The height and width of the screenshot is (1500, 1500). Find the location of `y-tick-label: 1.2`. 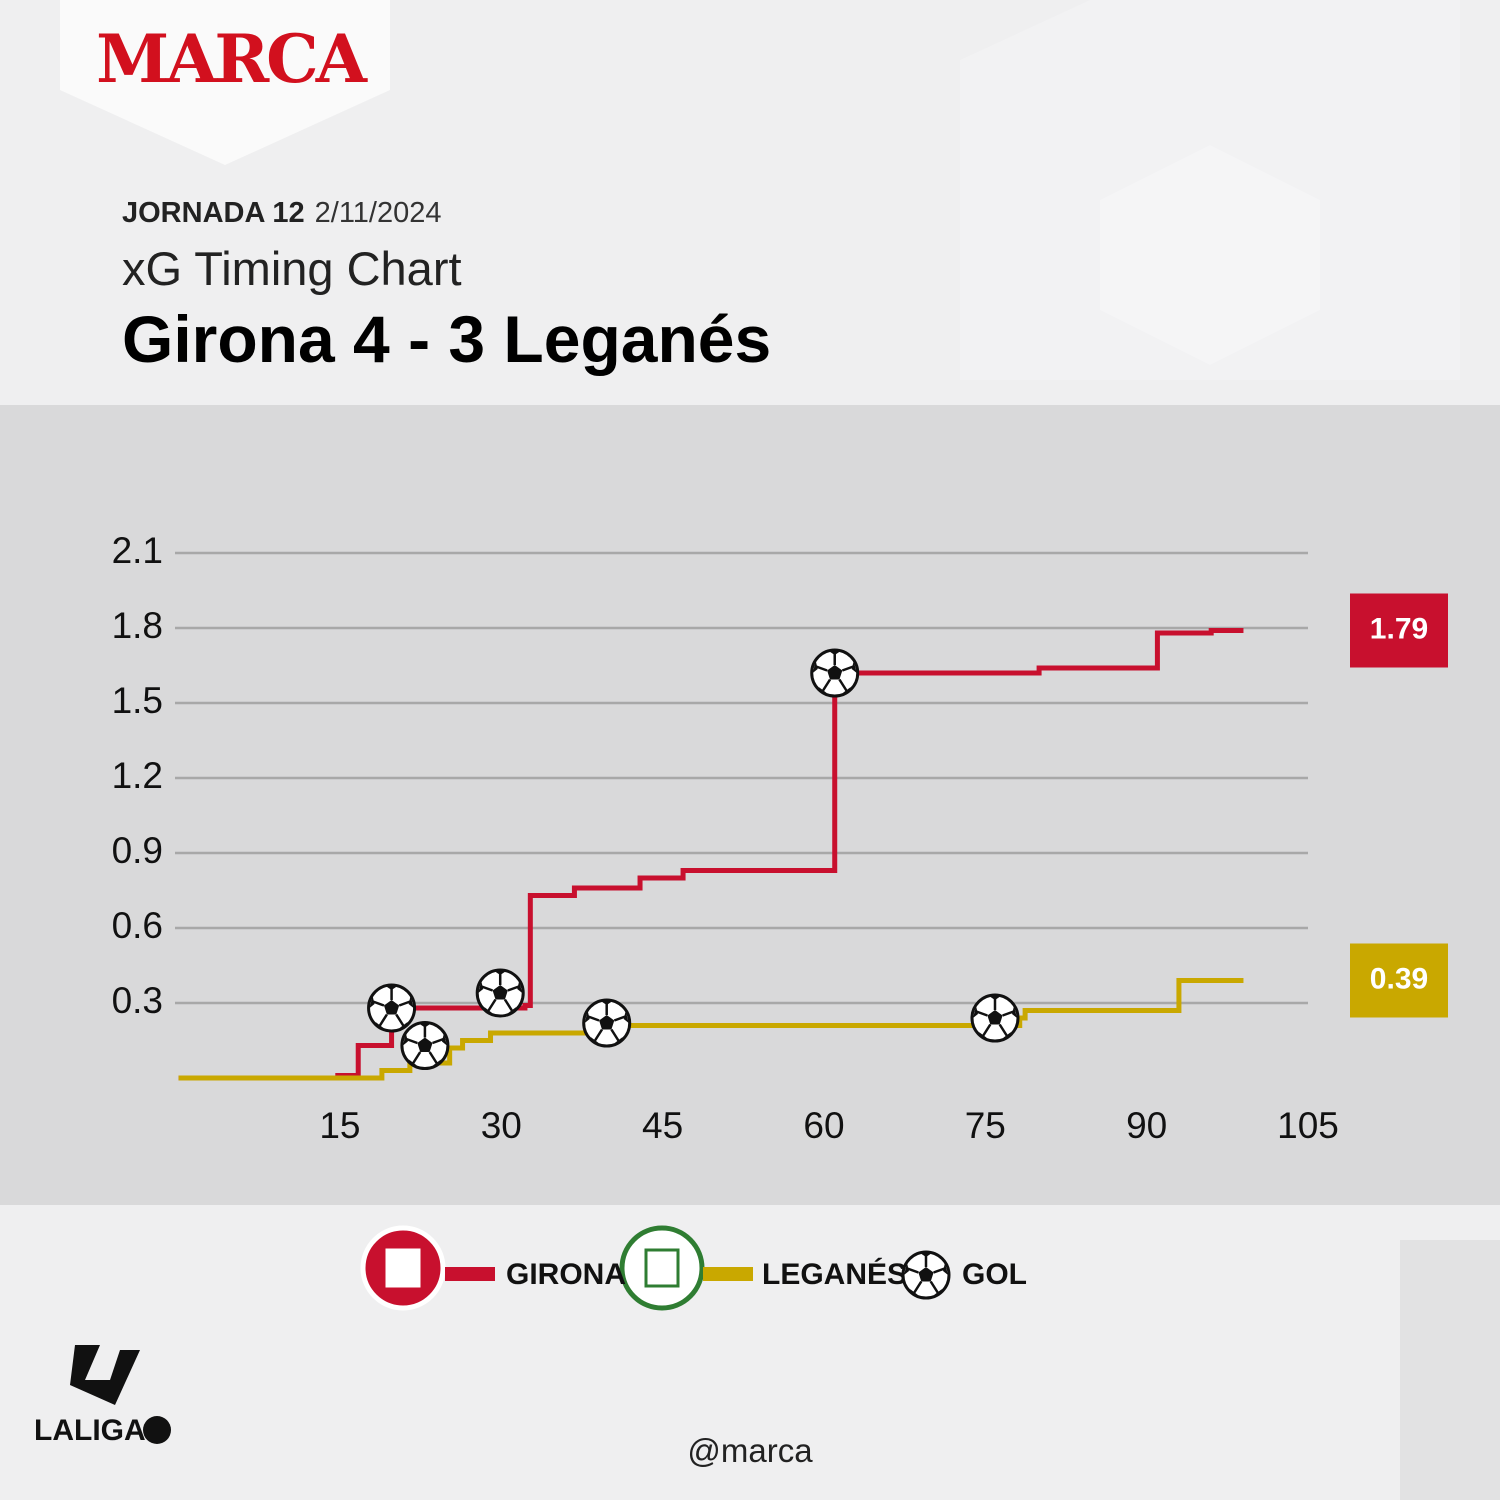

y-tick-label: 1.2 is located at coordinates (137, 775).